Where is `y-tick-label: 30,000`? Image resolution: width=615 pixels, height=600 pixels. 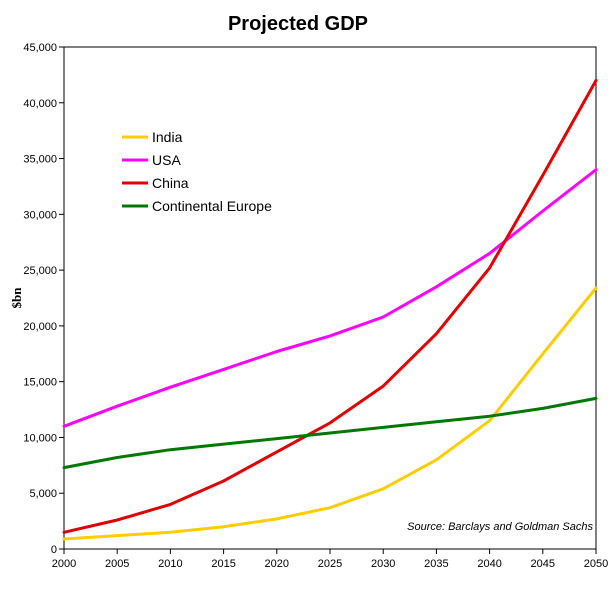
y-tick-label: 30,000 is located at coordinates (40, 215).